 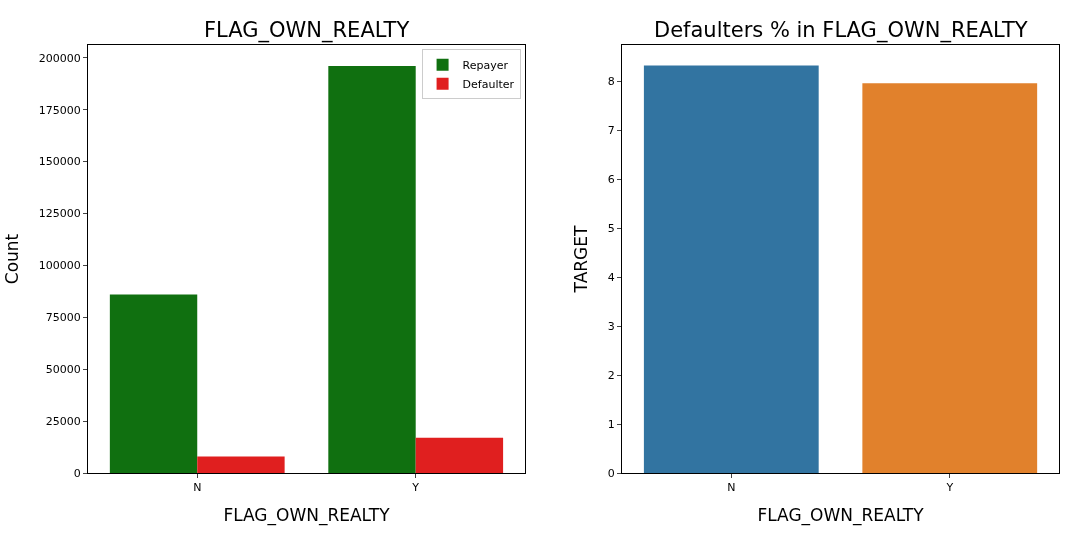 I want to click on y-tick-label: 8, so click(x=611, y=82).